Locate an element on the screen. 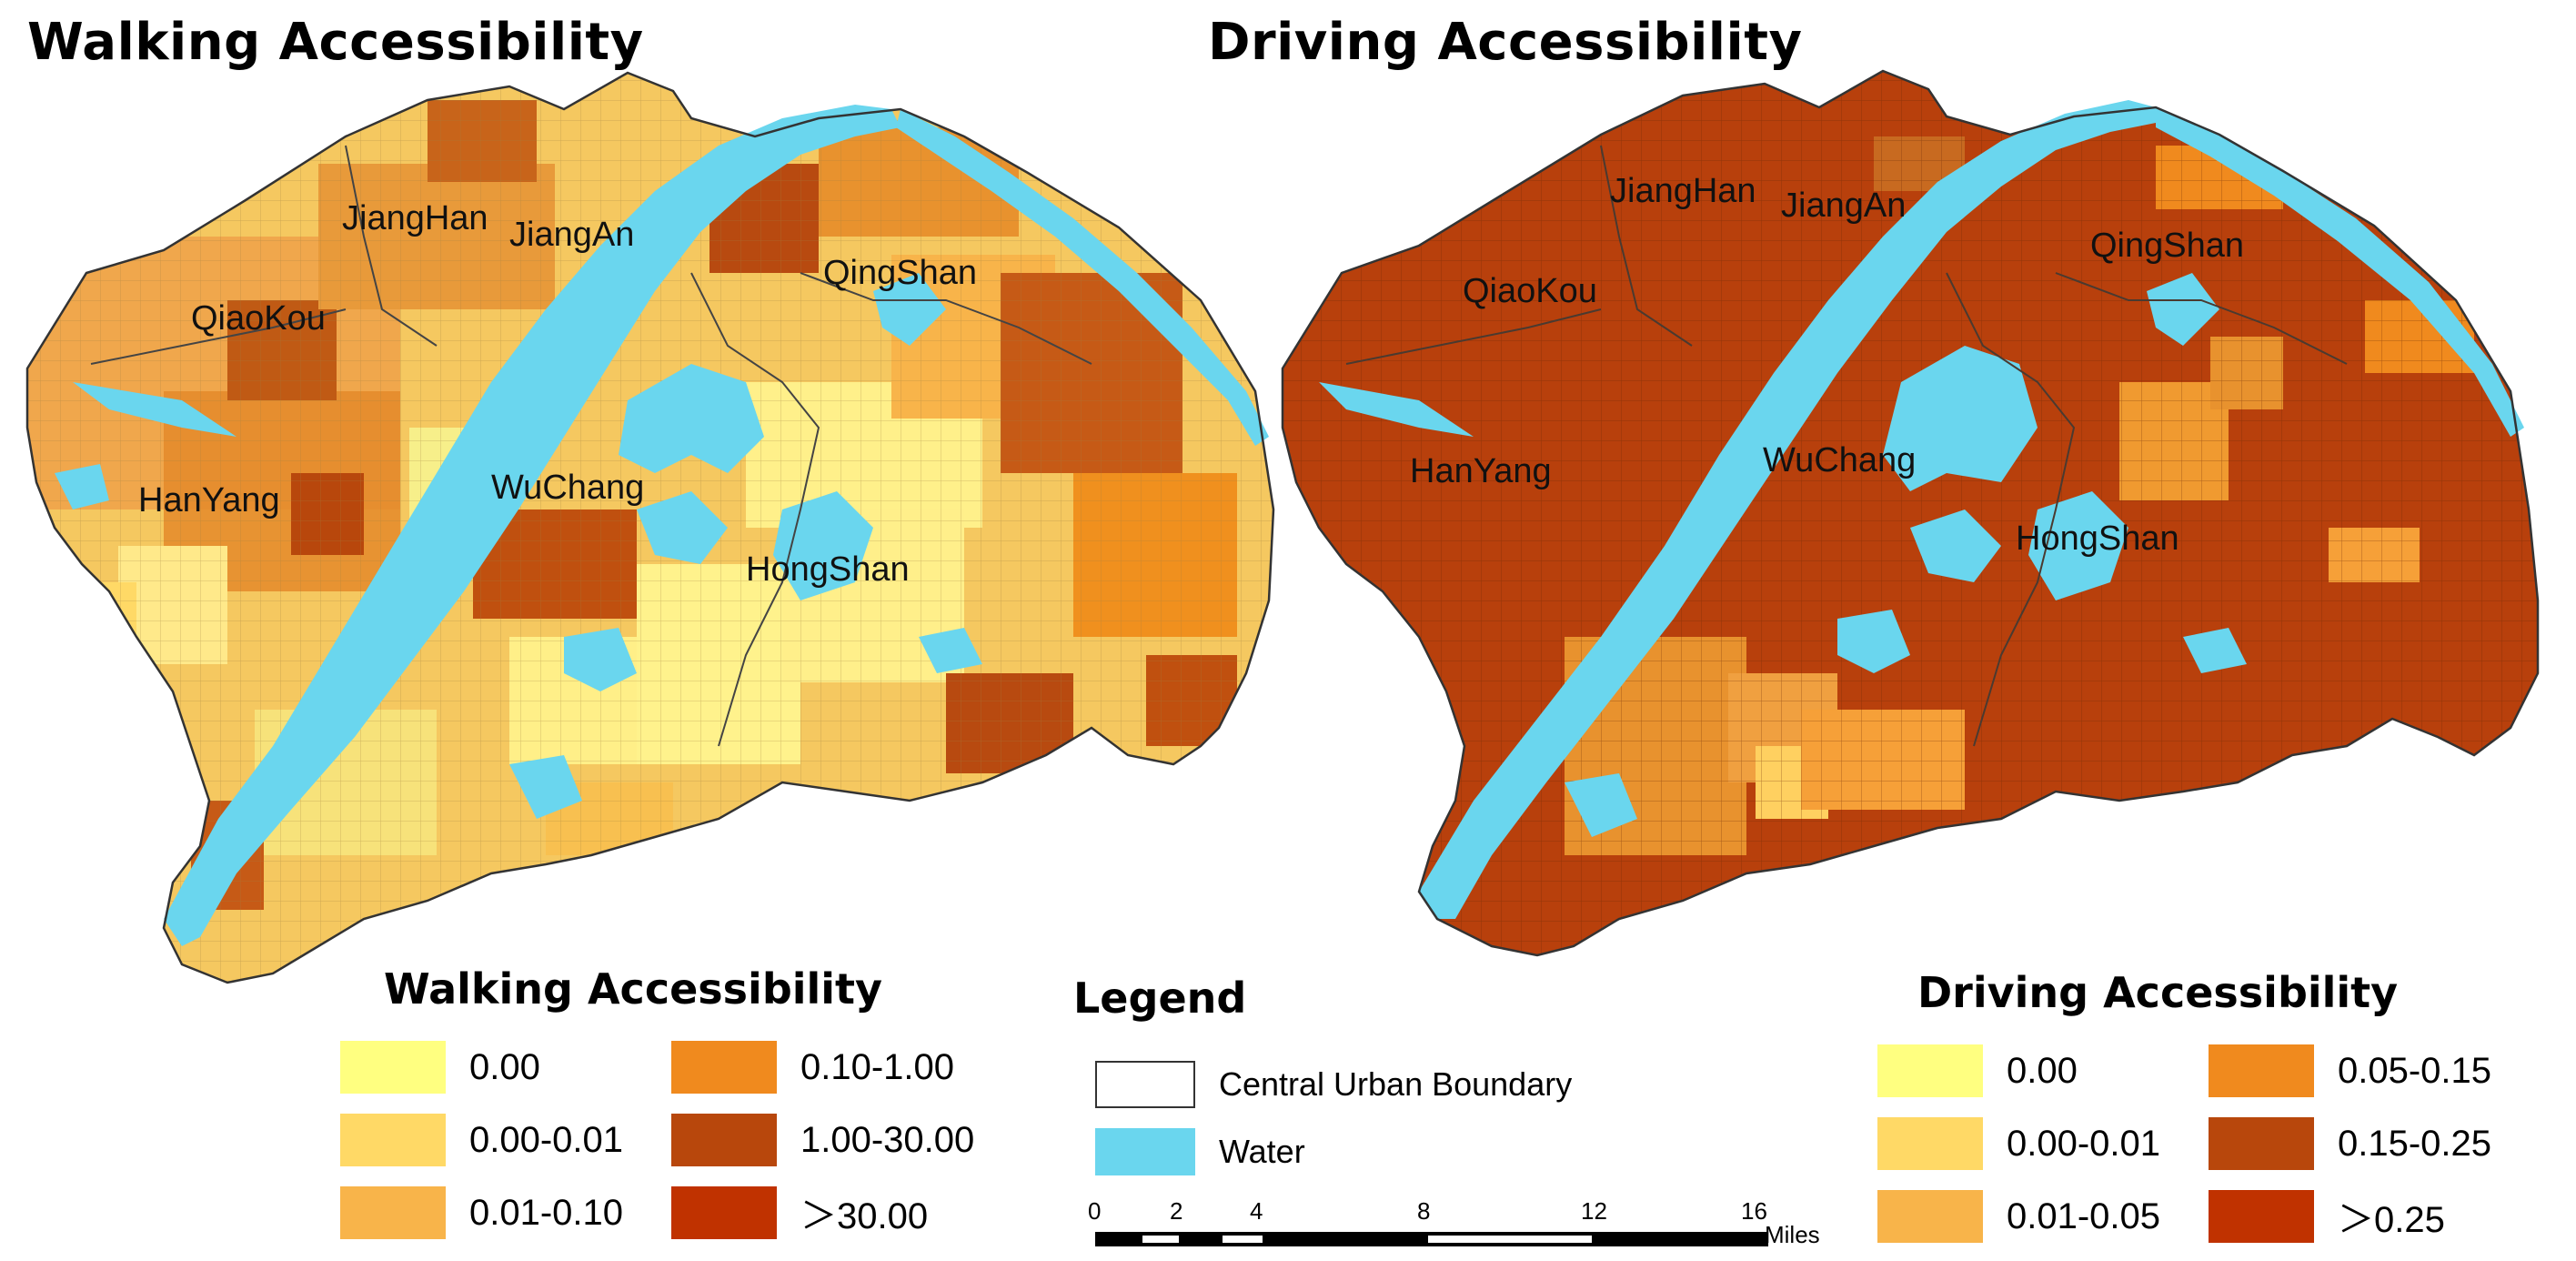 The width and height of the screenshot is (2576, 1261). legend-label: 0.15-0.25 is located at coordinates (2415, 1144).